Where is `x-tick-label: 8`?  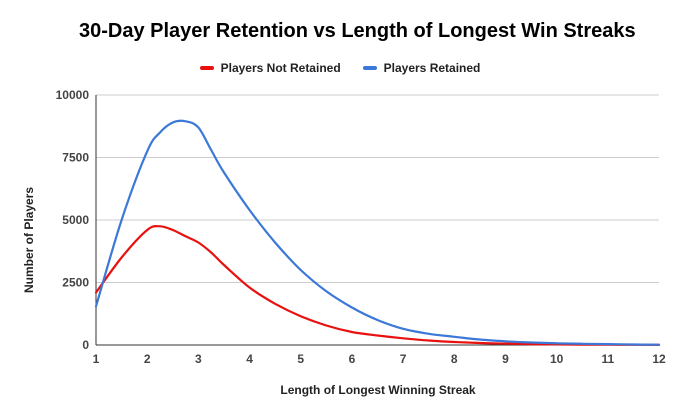
x-tick-label: 8 is located at coordinates (454, 359).